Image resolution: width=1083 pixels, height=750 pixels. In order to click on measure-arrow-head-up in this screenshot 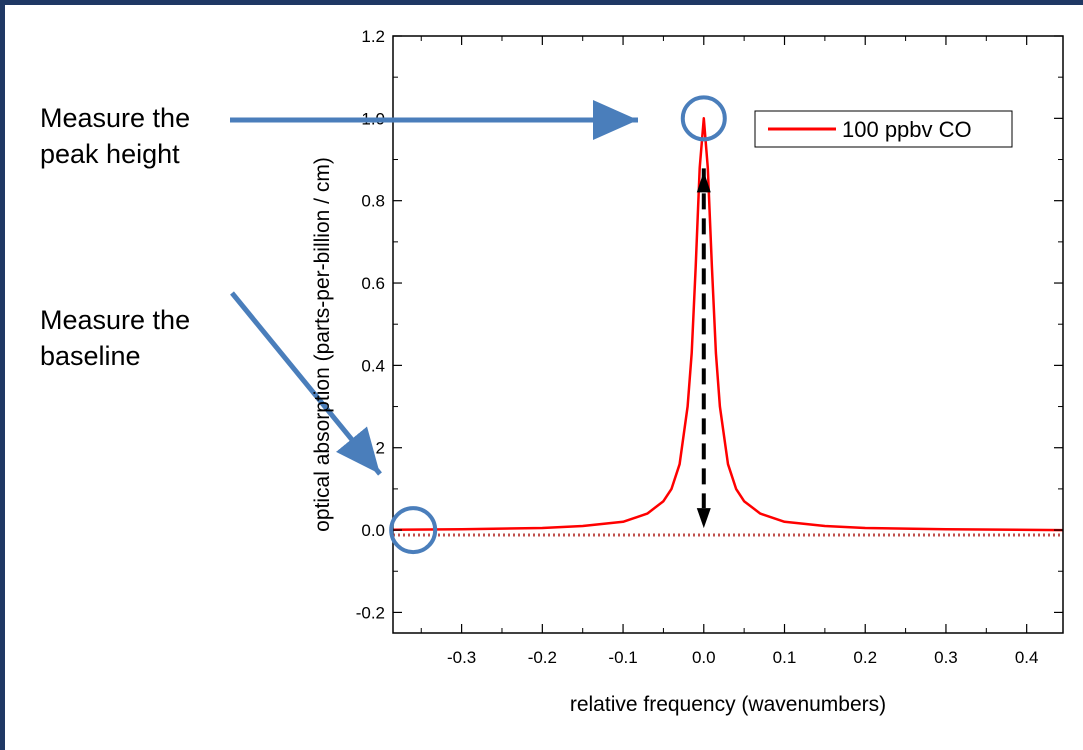, I will do `click(703, 182)`.